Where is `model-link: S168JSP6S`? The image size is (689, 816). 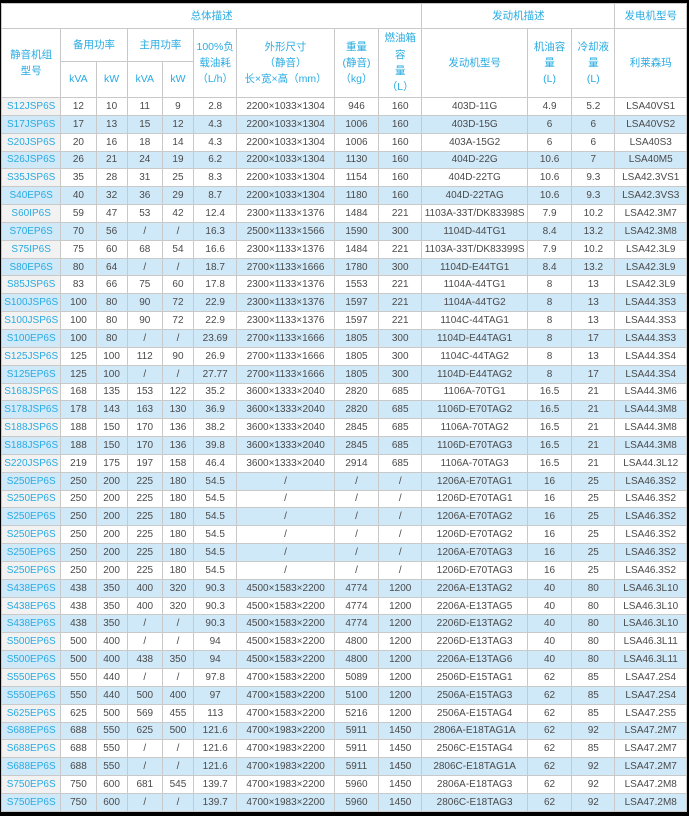
model-link: S168JSP6S is located at coordinates (31, 392).